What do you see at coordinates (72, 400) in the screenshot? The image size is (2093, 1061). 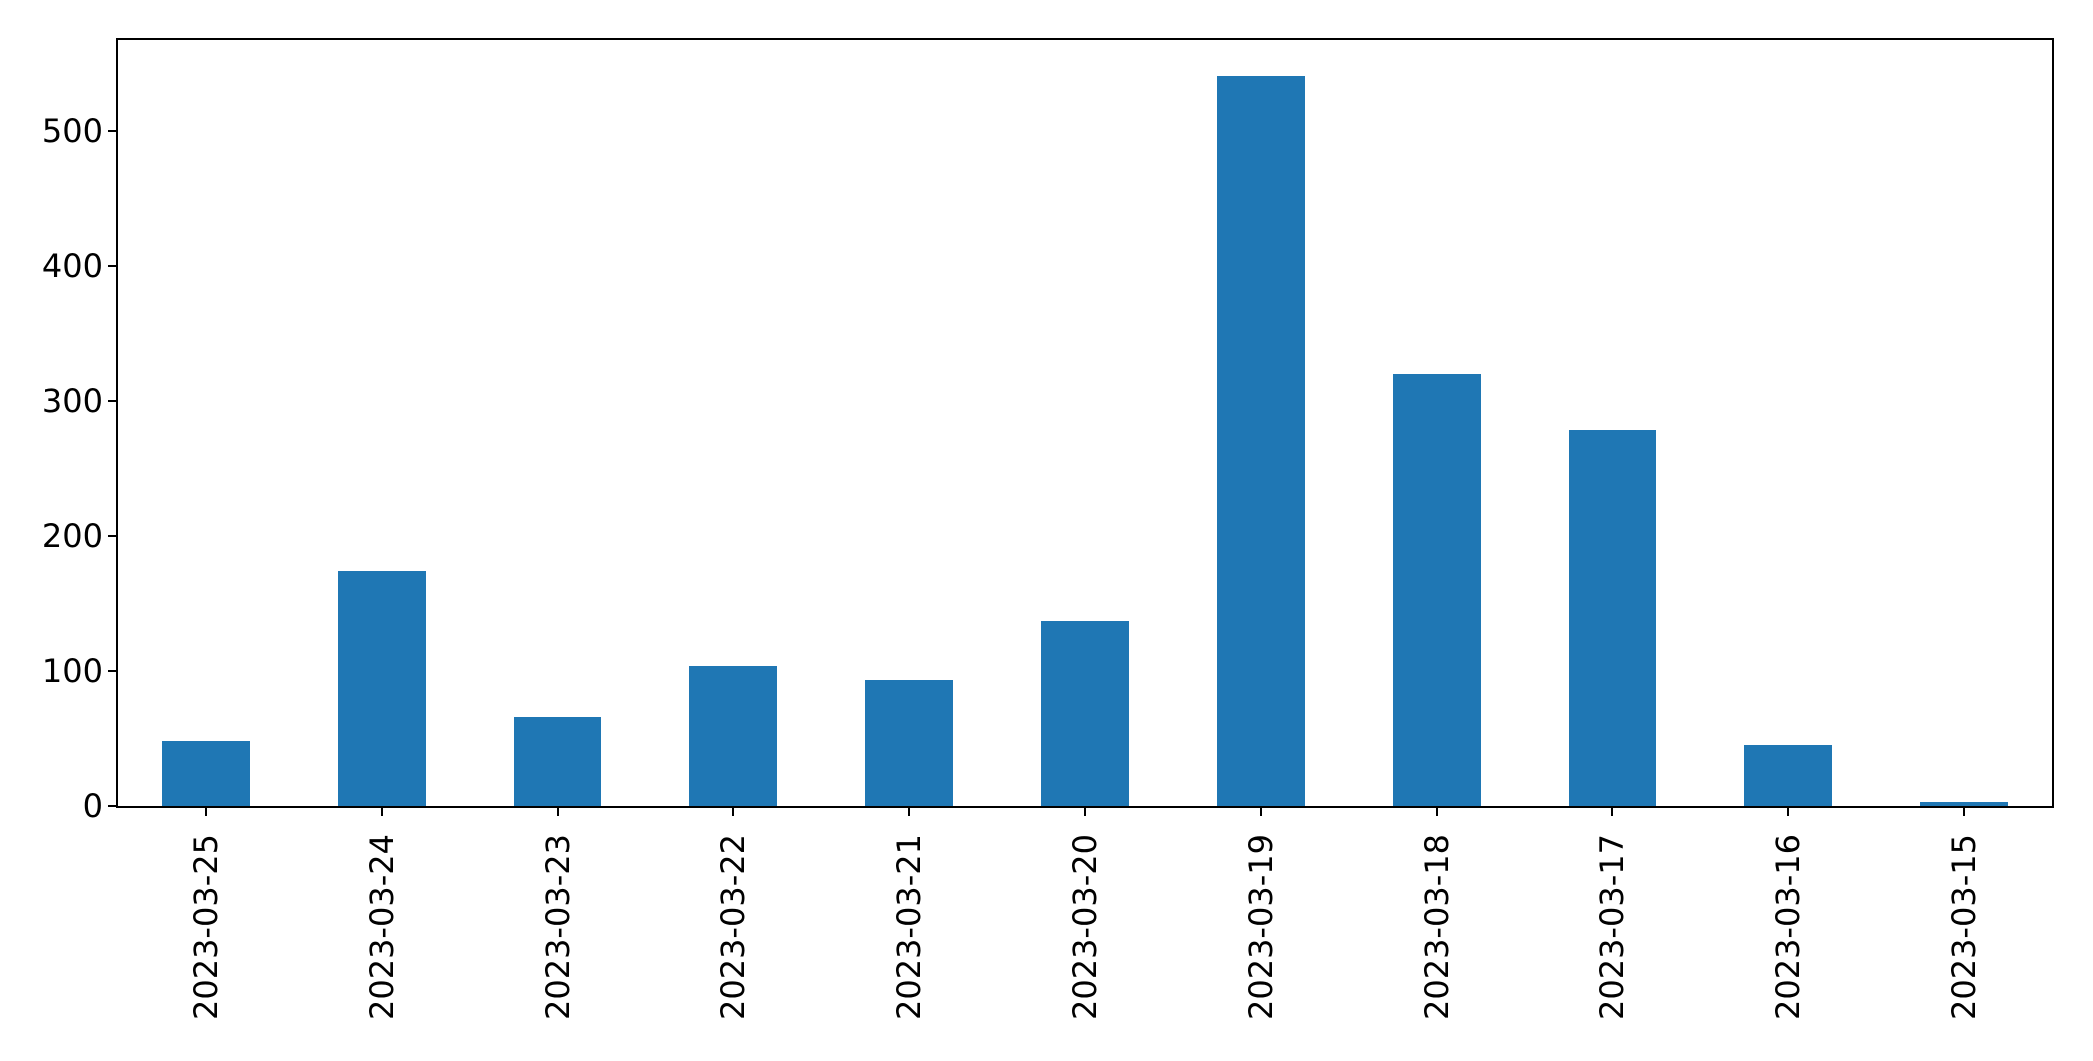 I see `y-tick-label: 300` at bounding box center [72, 400].